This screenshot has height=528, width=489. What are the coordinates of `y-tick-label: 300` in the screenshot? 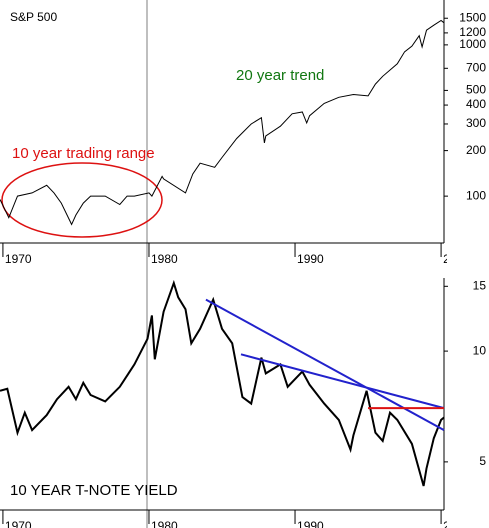 It's located at (476, 123).